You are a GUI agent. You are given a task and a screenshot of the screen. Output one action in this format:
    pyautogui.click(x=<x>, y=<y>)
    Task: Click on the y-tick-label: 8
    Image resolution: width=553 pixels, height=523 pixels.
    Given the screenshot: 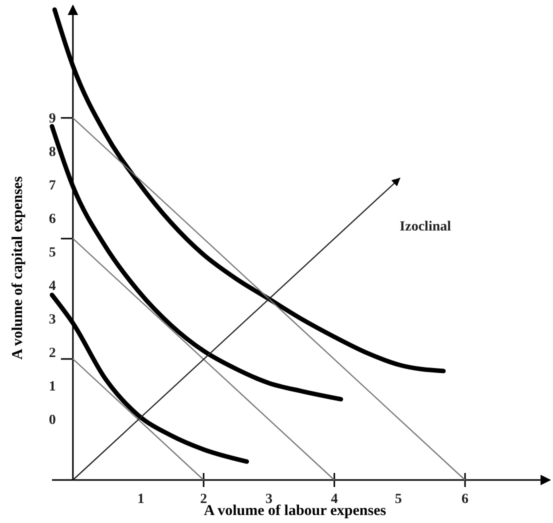 What is the action you would take?
    pyautogui.click(x=52, y=152)
    